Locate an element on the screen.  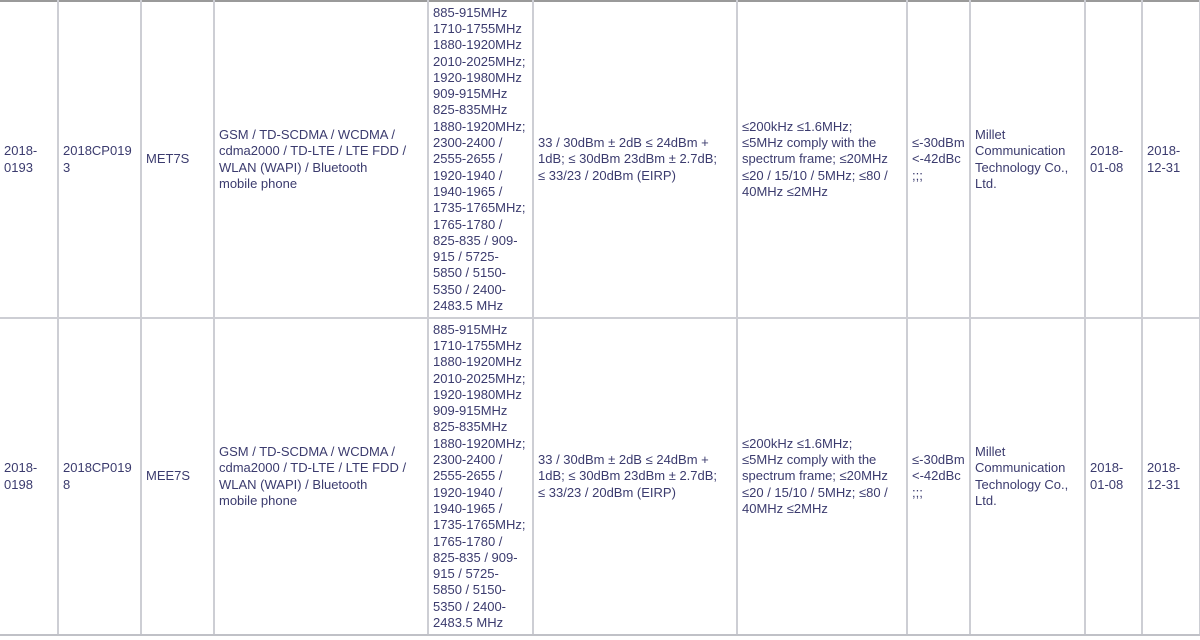
cell-cert-number: 2018CP0198 is located at coordinates (99, 476).